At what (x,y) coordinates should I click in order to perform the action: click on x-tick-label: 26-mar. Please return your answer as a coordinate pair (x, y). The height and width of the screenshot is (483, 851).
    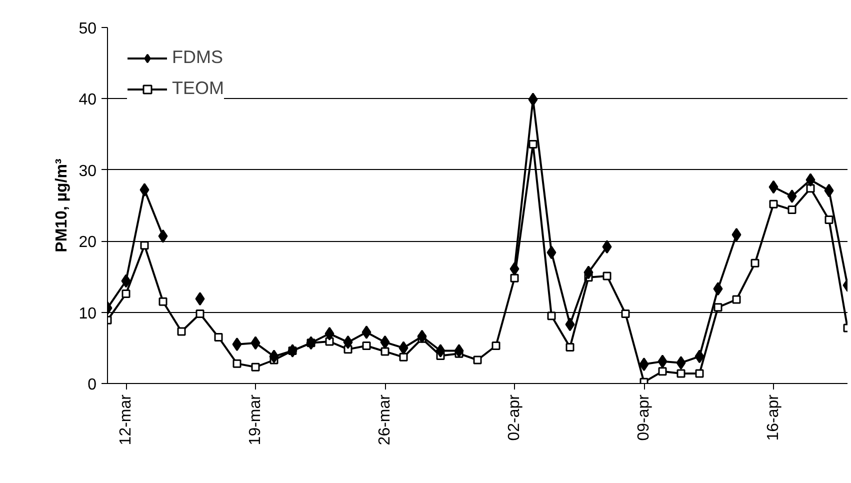
    Looking at the image, I should click on (385, 420).